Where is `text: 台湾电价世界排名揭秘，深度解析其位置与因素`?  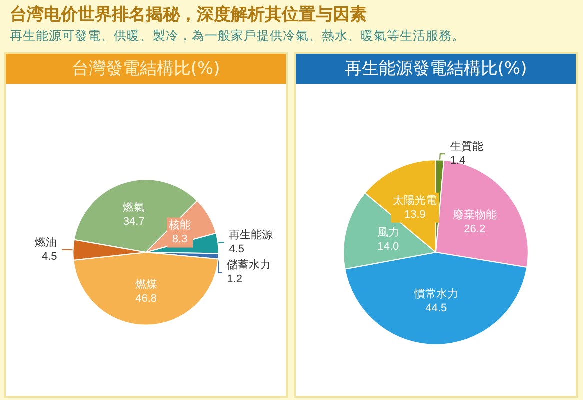 text: 台湾电价世界排名揭秘，深度解析其位置与因素 is located at coordinates (189, 15).